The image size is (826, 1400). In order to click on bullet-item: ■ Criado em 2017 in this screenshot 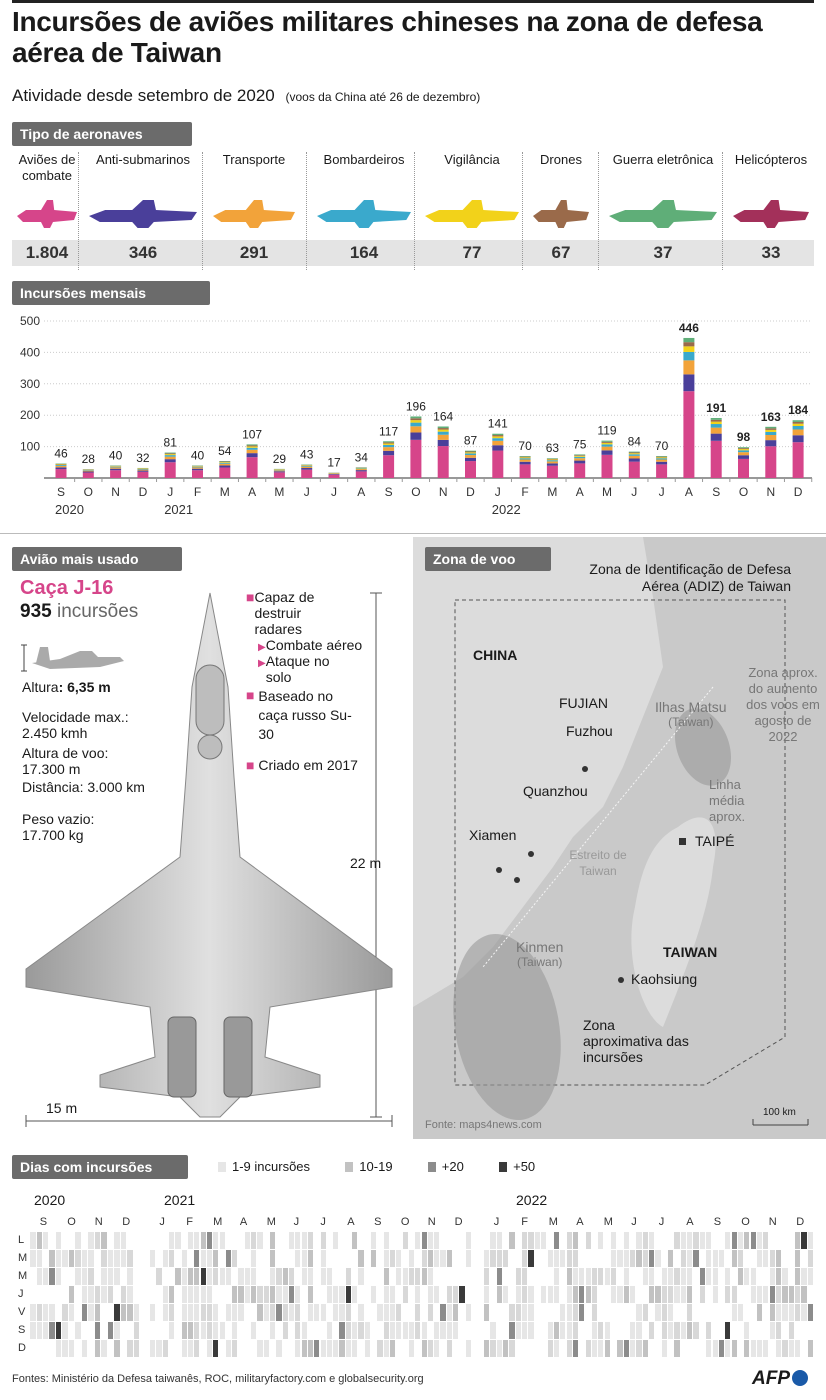, I will do `click(302, 765)`.